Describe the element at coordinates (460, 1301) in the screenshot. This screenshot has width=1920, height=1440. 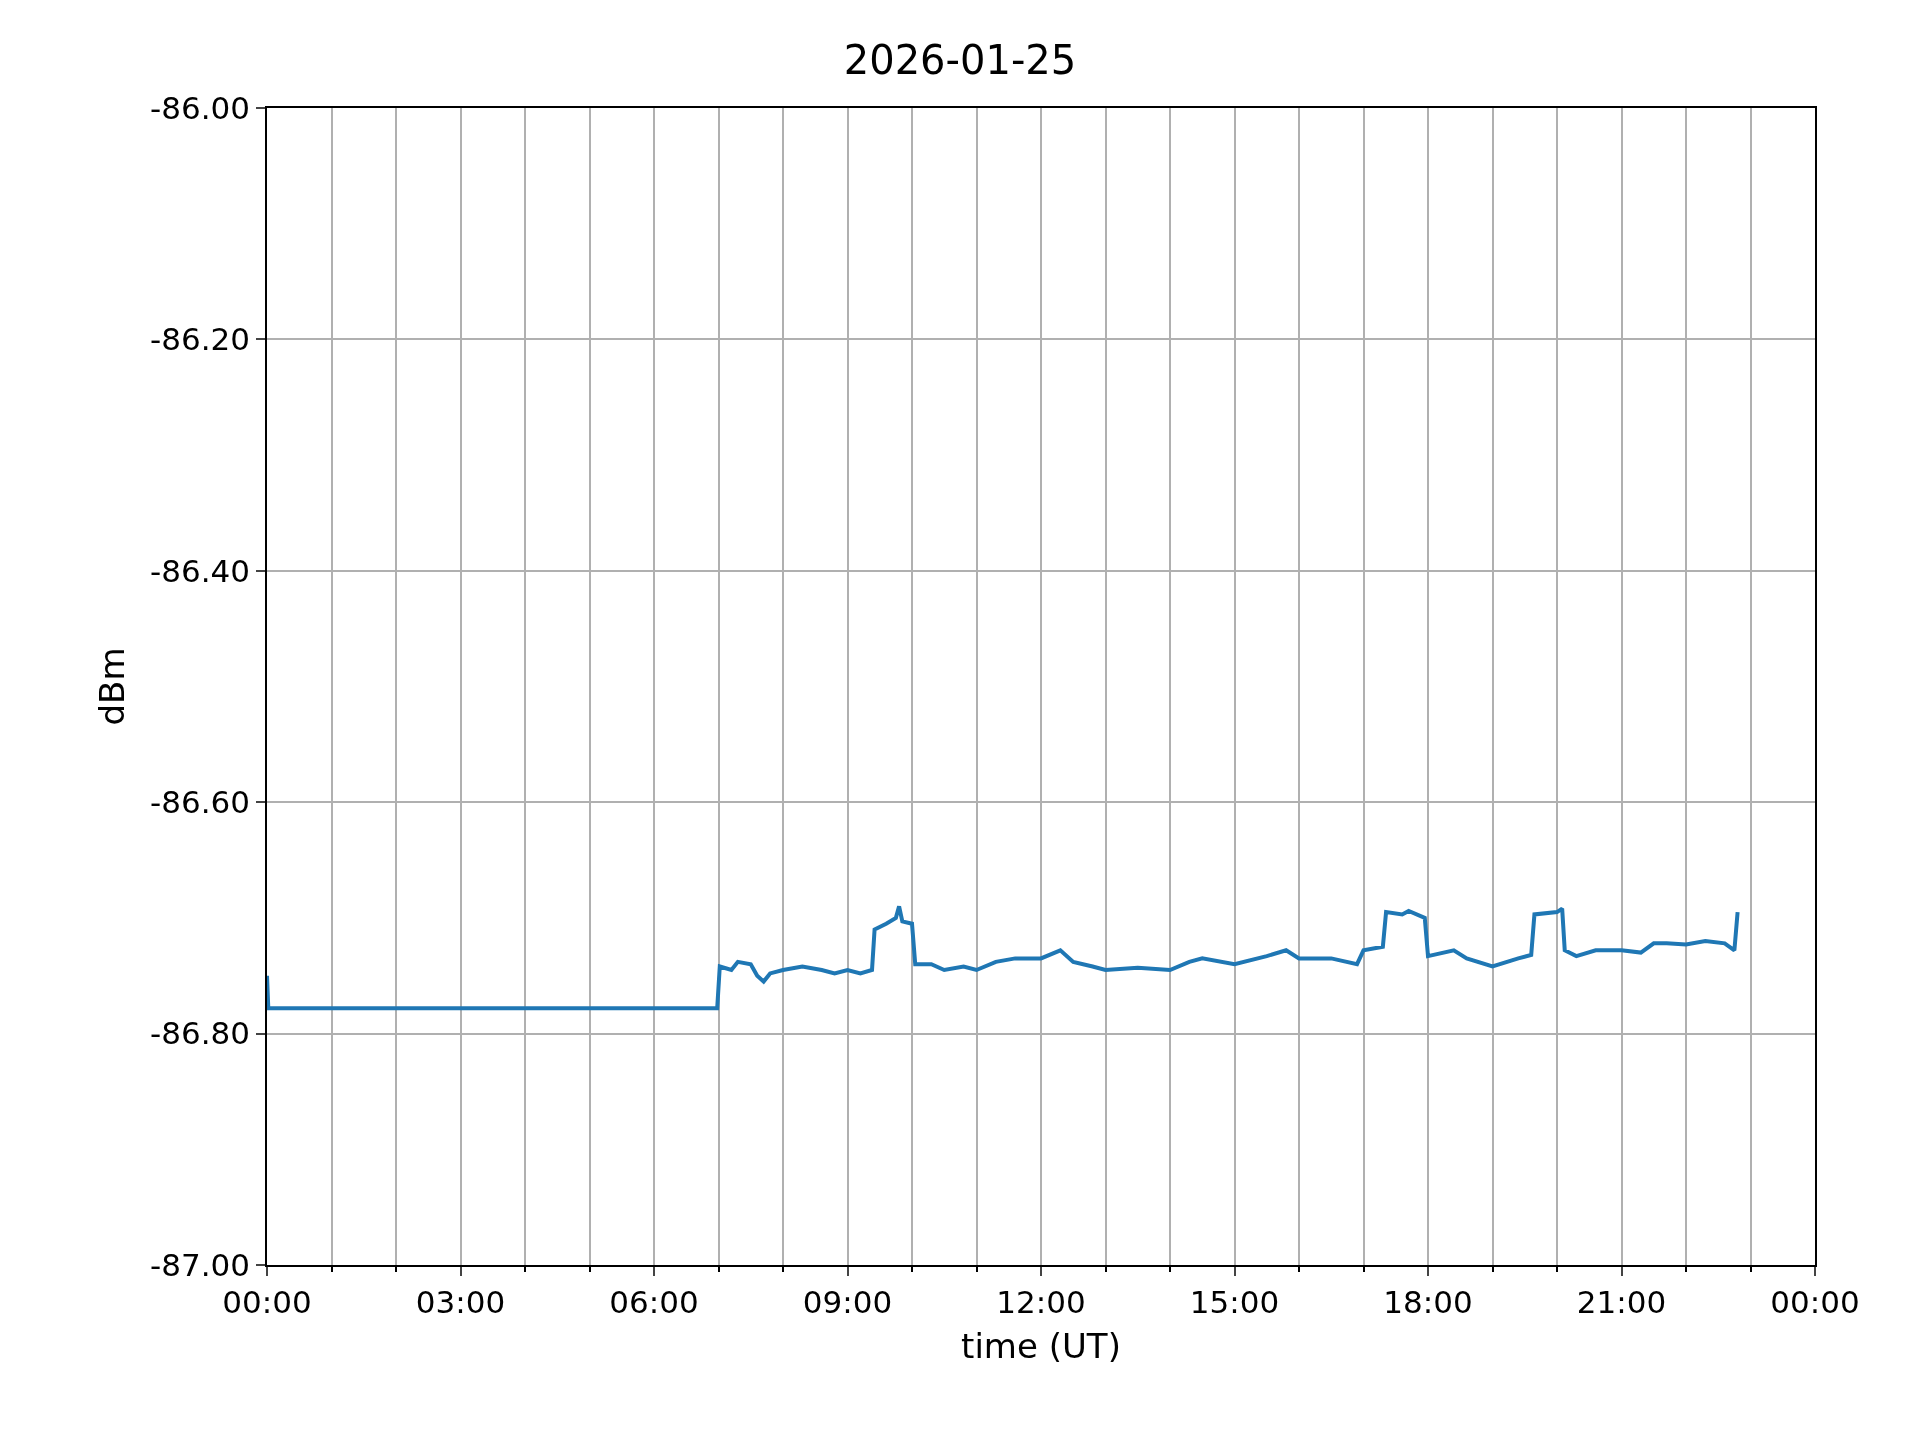
I see `x-tick-label: 03:00` at that location.